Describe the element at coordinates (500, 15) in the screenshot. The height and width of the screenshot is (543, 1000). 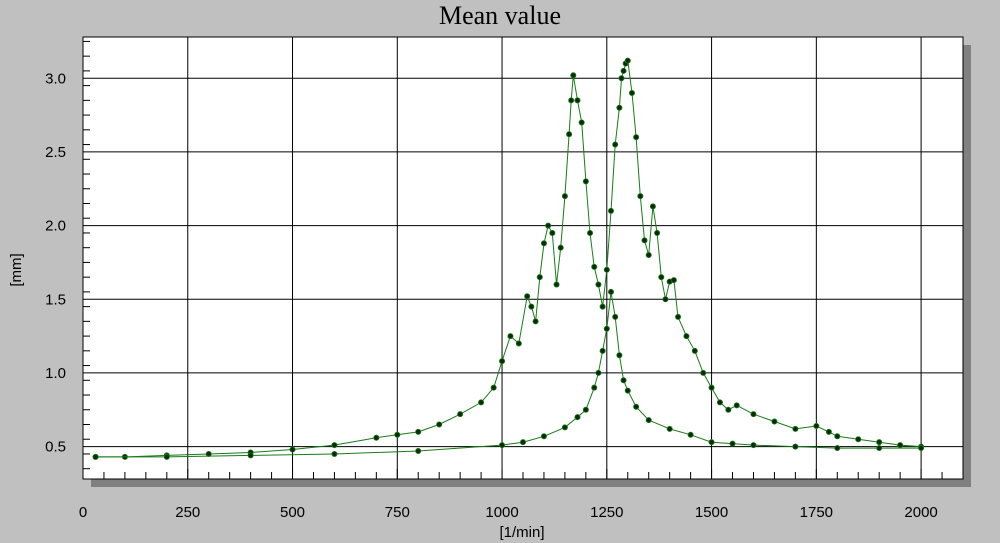
I see `chart-title: Mean value` at that location.